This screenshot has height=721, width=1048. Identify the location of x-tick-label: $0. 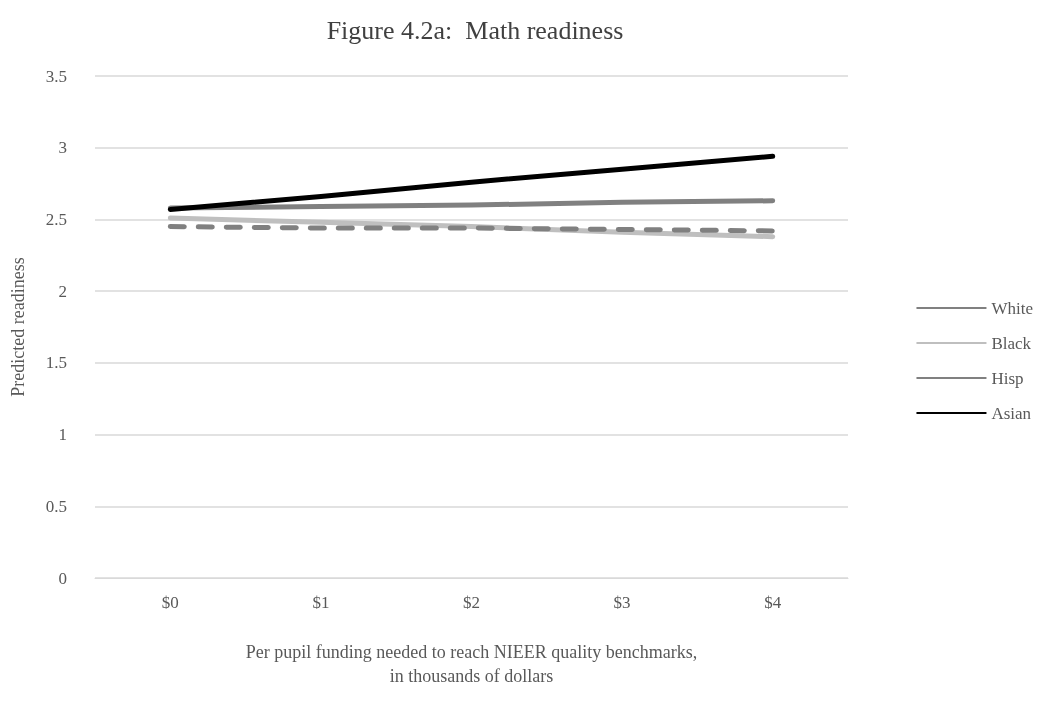
(170, 602).